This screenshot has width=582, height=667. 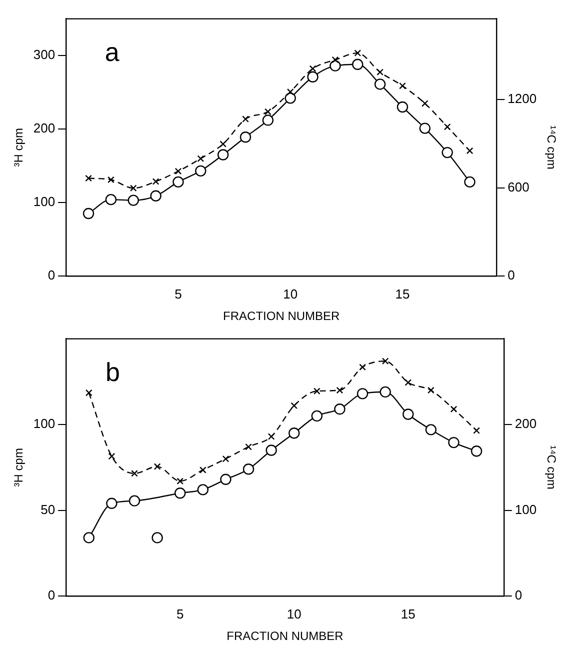 What do you see at coordinates (519, 186) in the screenshot?
I see `y2-tick-label: 600` at bounding box center [519, 186].